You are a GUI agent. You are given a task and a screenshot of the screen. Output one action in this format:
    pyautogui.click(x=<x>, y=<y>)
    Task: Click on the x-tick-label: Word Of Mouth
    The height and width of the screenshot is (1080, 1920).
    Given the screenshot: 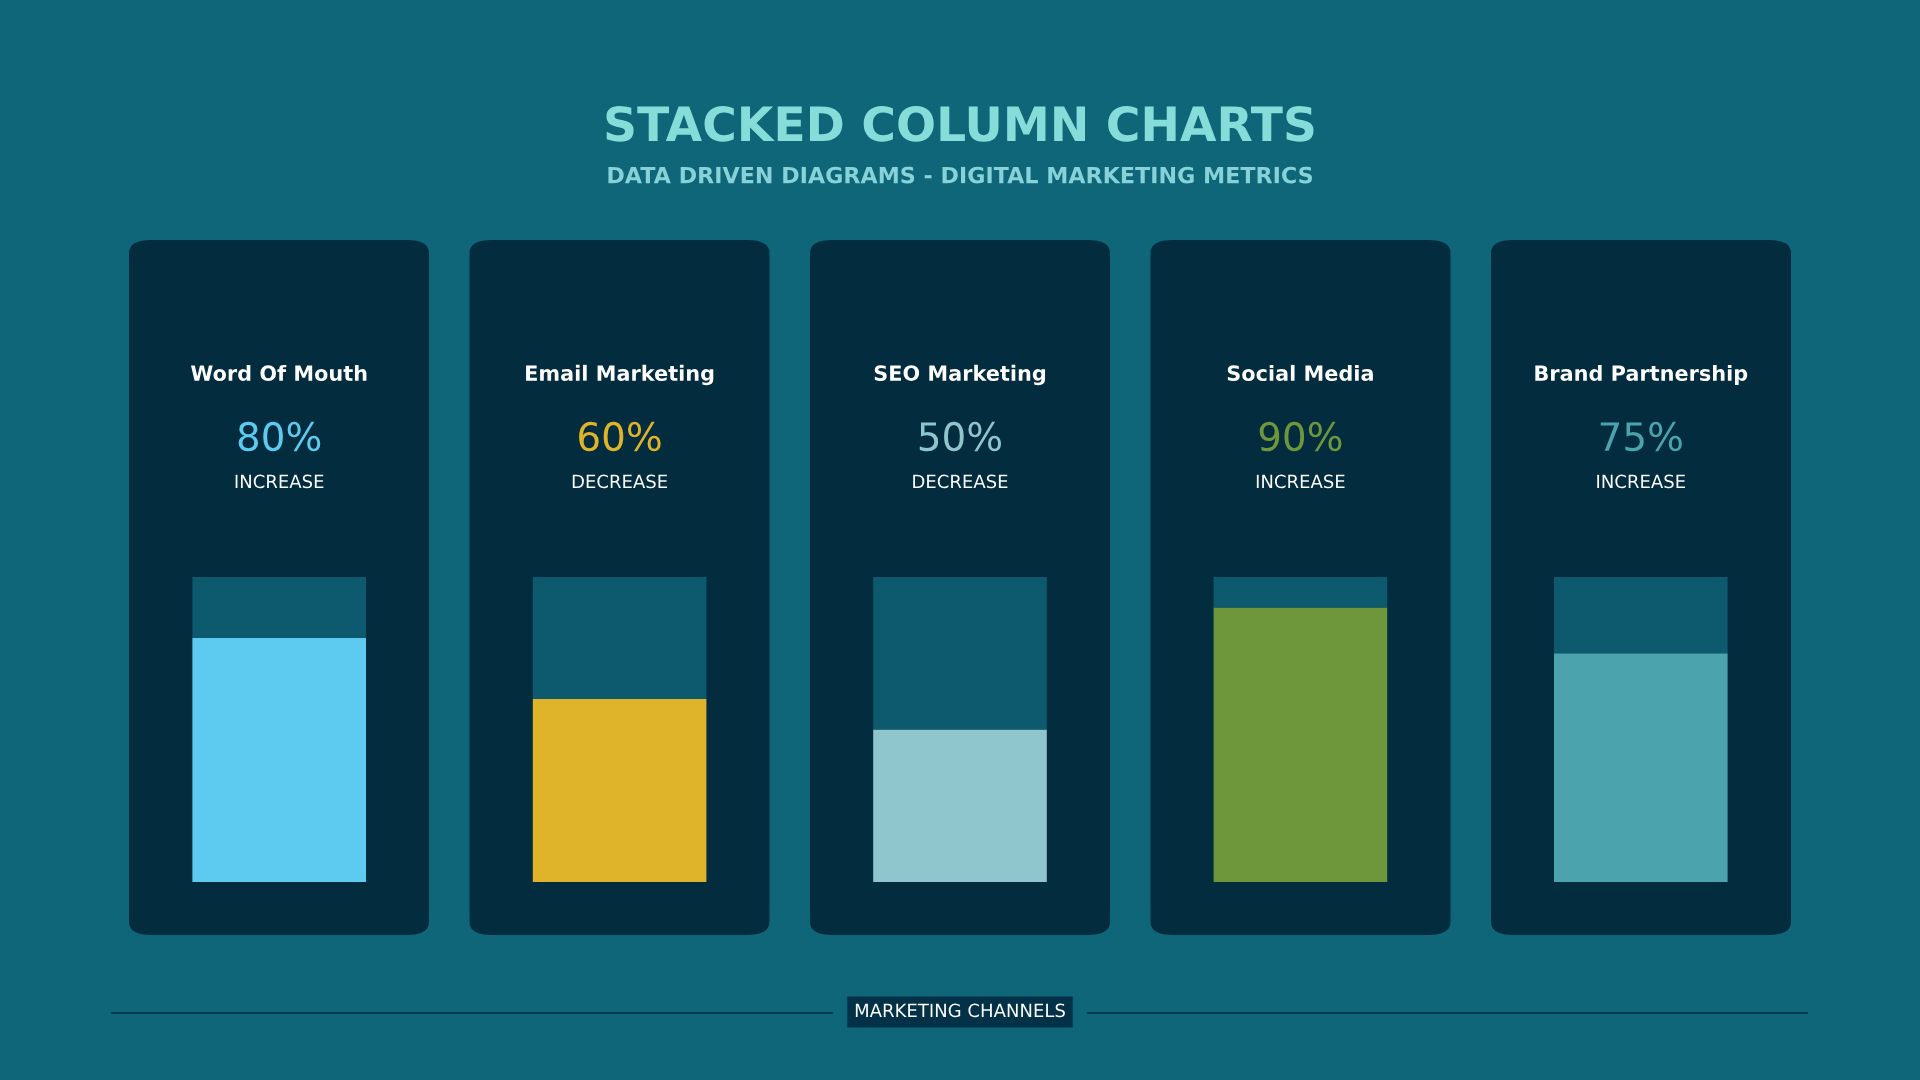 What is the action you would take?
    pyautogui.click(x=278, y=373)
    